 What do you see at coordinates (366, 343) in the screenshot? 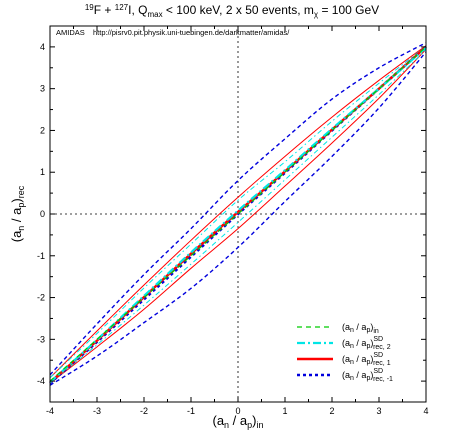
I see `legend-label-1: (an / ap)SD rec, 2` at bounding box center [366, 343].